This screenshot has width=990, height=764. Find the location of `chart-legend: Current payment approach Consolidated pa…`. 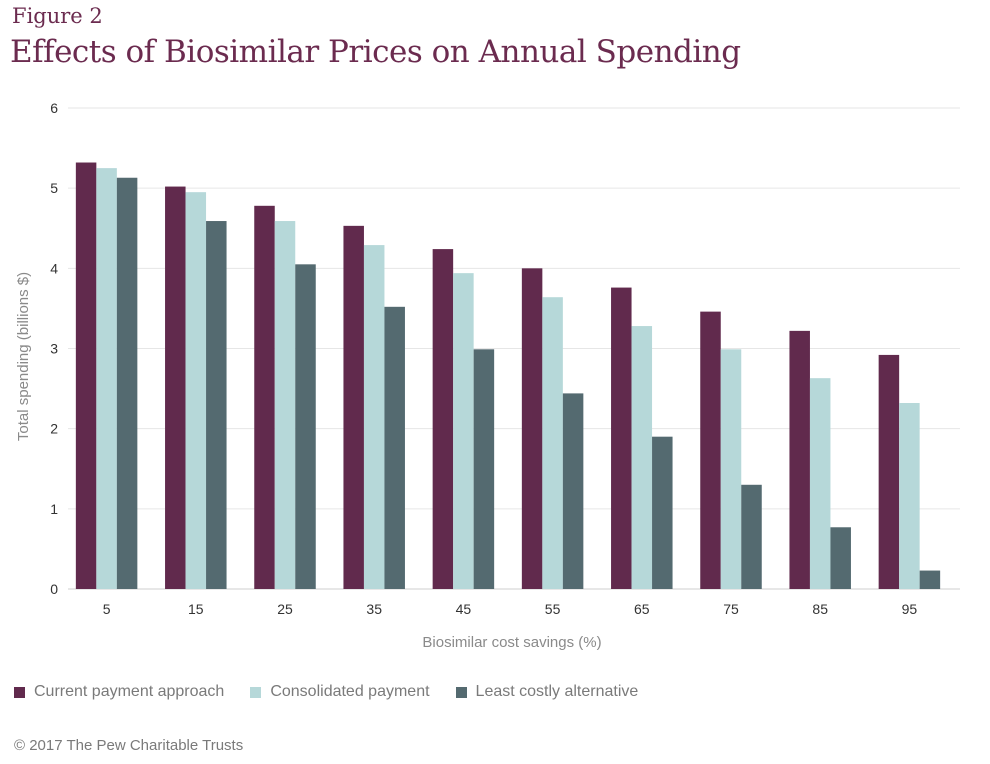

chart-legend: Current payment approach Consolidated pa… is located at coordinates (326, 692).